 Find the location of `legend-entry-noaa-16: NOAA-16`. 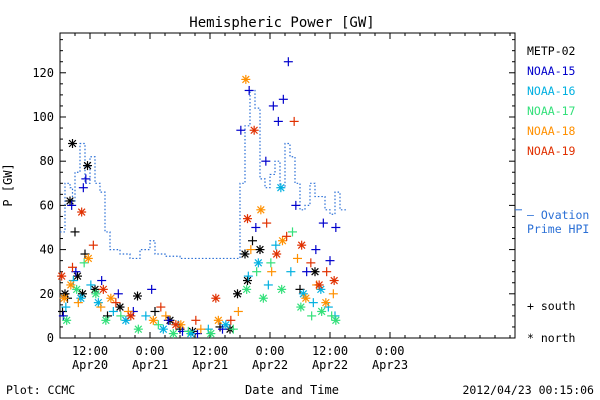

legend-entry-noaa-16: NOAA-16 is located at coordinates (551, 91).